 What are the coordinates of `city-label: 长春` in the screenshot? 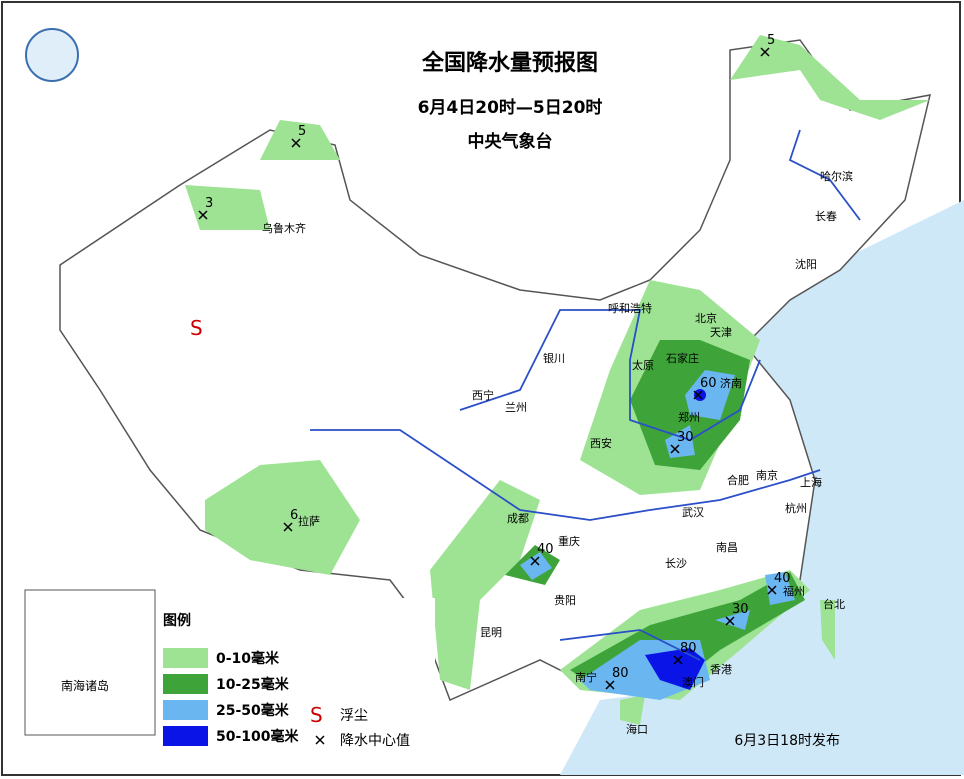 It's located at (826, 216).